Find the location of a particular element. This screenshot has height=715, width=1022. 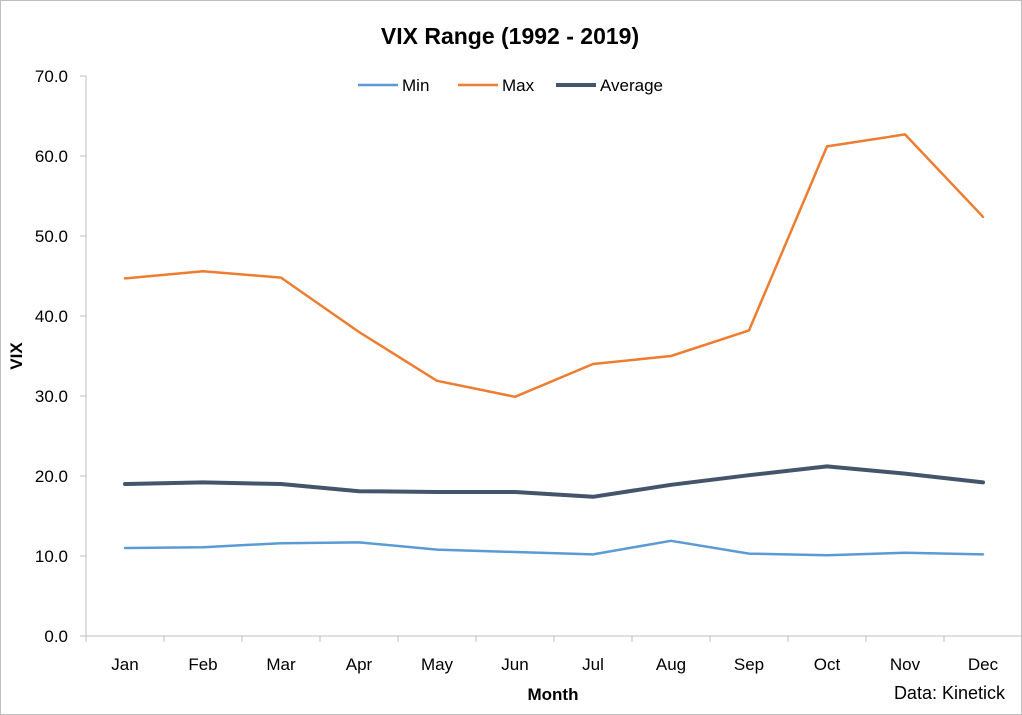

legend-item-min: Min is located at coordinates (393, 85).